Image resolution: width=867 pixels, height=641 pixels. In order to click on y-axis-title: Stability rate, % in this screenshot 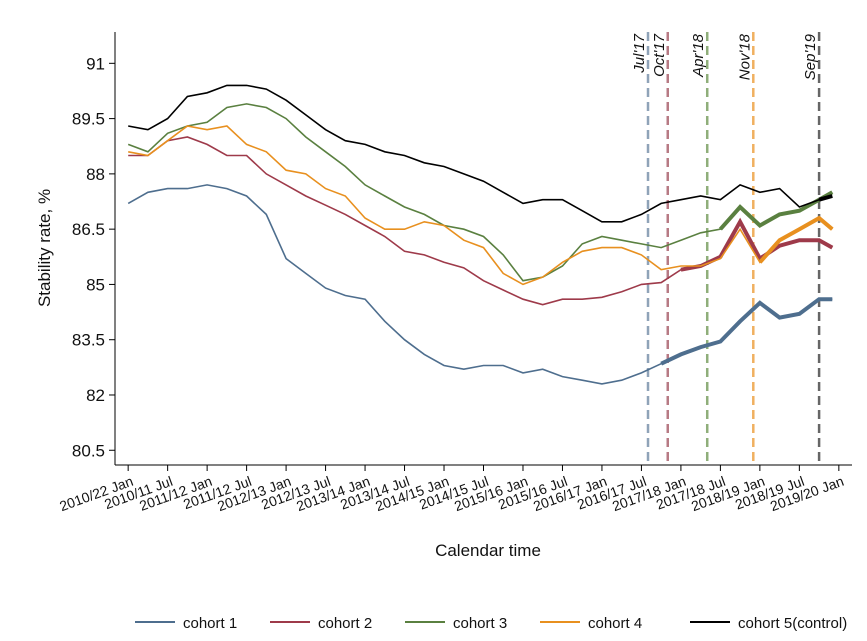, I will do `click(44, 248)`.